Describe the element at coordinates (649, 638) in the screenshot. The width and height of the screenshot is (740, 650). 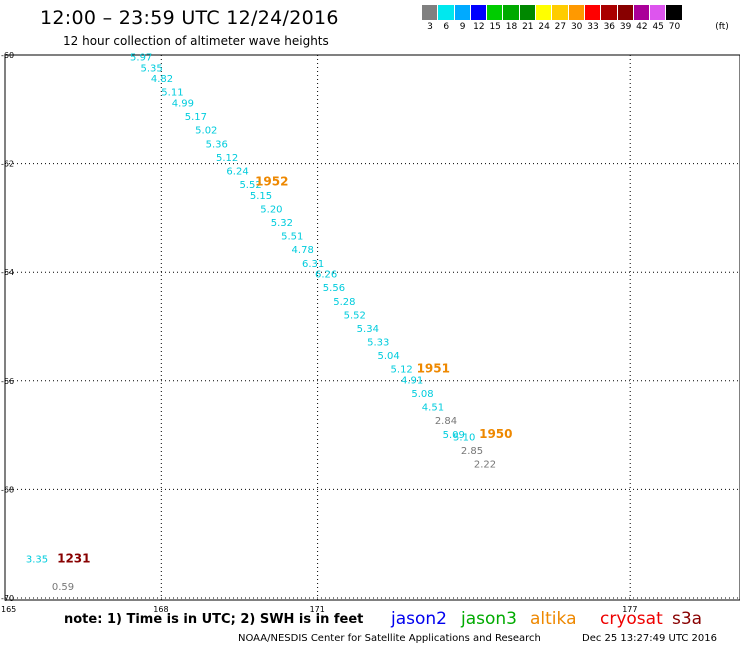
I see `footer-timestamp: Dec 25 13:27:49 UTC 2016` at that location.